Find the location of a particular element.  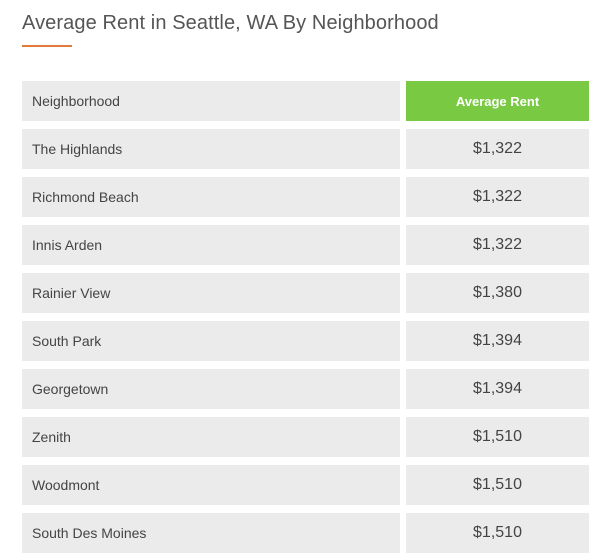

table-row: Richmond Beach $1,322 is located at coordinates (305, 197).